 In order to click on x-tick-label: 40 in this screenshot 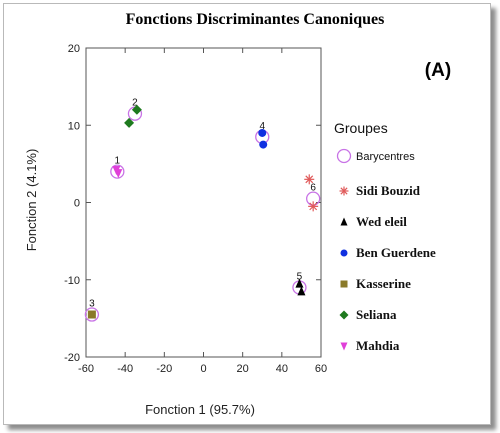, I will do `click(282, 369)`.